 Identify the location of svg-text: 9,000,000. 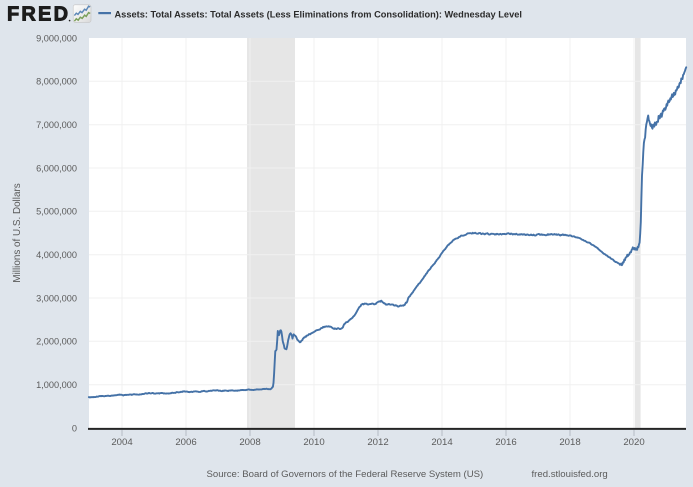
(56, 38).